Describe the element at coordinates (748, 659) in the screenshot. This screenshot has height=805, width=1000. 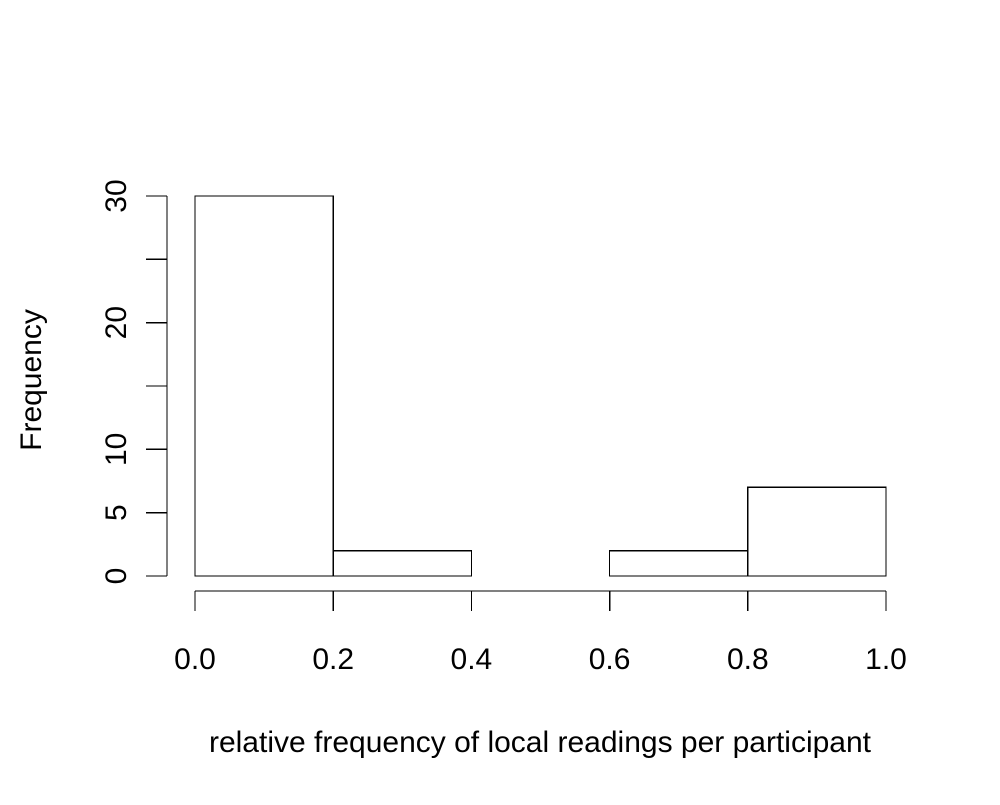
I see `x-tick-label-4: 0.8` at that location.